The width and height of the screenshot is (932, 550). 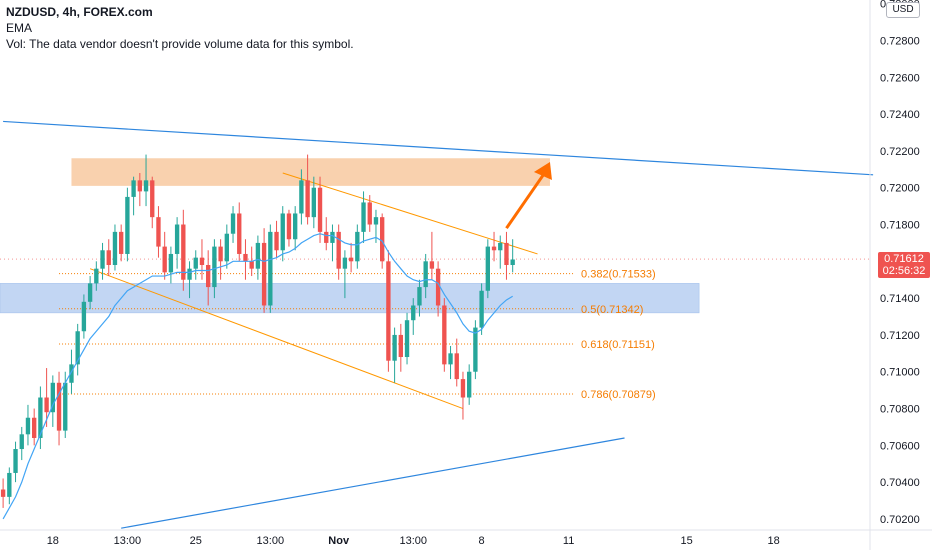 What do you see at coordinates (339, 541) in the screenshot?
I see `time-tick-label: Nov` at bounding box center [339, 541].